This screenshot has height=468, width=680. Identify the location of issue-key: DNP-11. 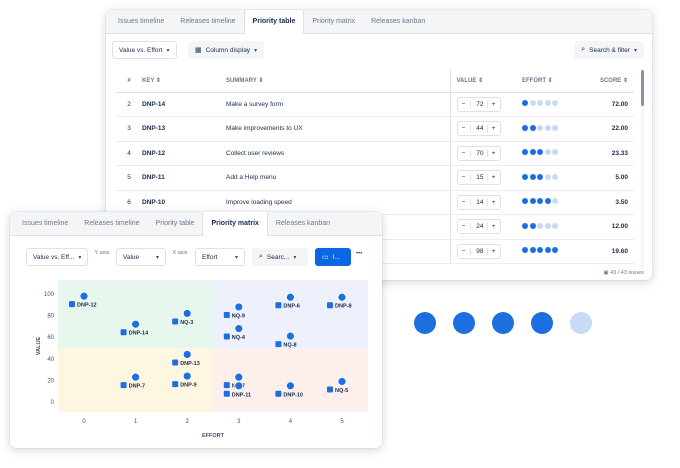
(184, 178).